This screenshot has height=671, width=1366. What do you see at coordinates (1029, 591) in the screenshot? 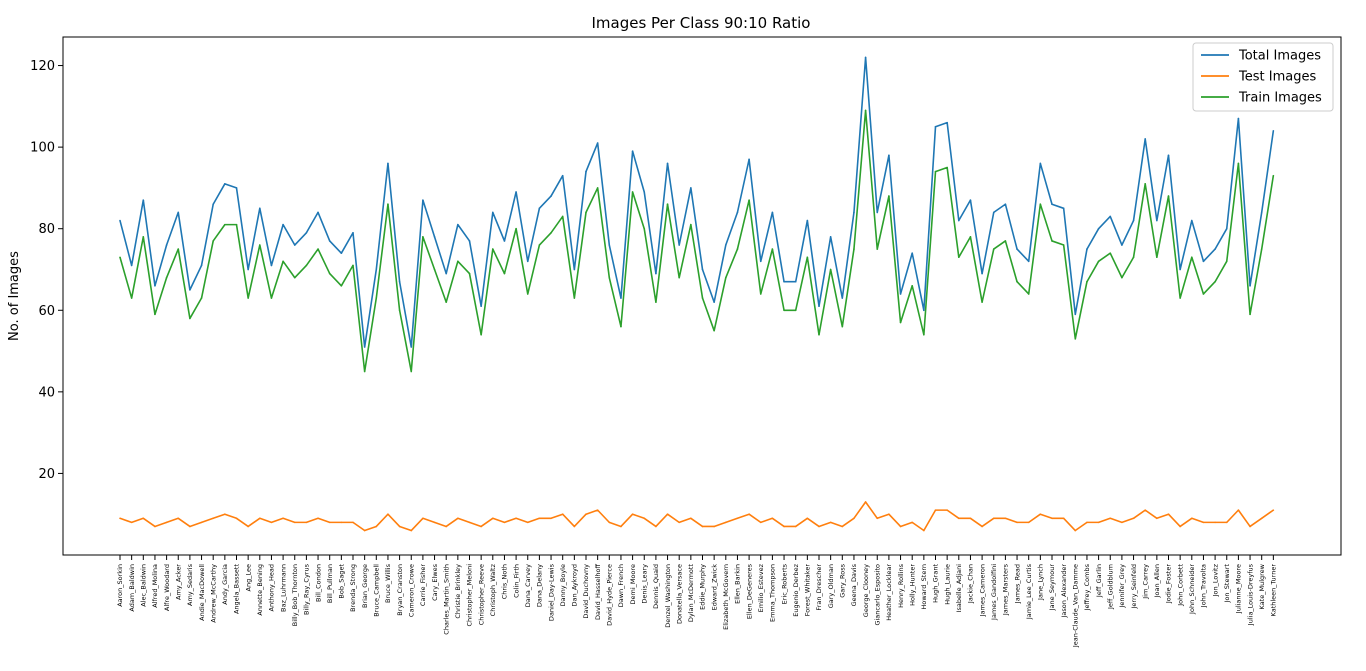
I see `x-tick-label: Jamie_Lee_Curtis` at bounding box center [1029, 591].